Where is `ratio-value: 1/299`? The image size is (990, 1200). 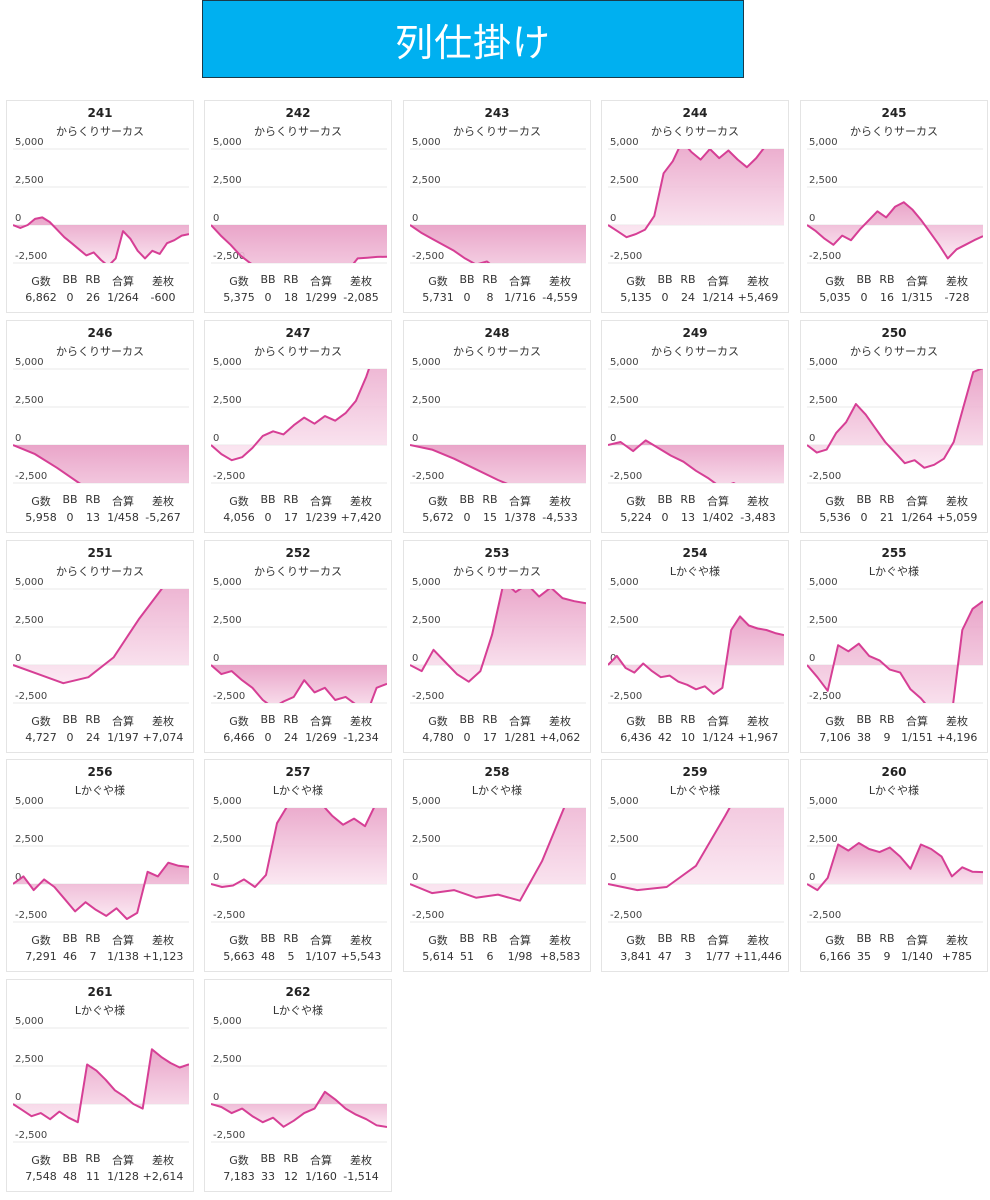
ratio-value: 1/299 is located at coordinates (321, 297).